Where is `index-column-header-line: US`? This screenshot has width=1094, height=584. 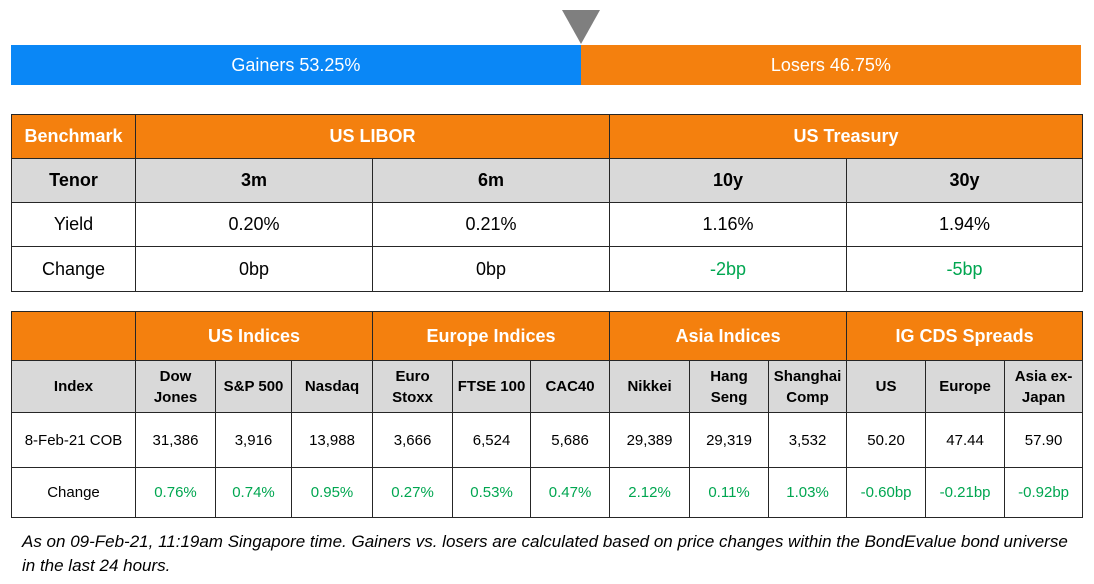 index-column-header-line: US is located at coordinates (886, 386).